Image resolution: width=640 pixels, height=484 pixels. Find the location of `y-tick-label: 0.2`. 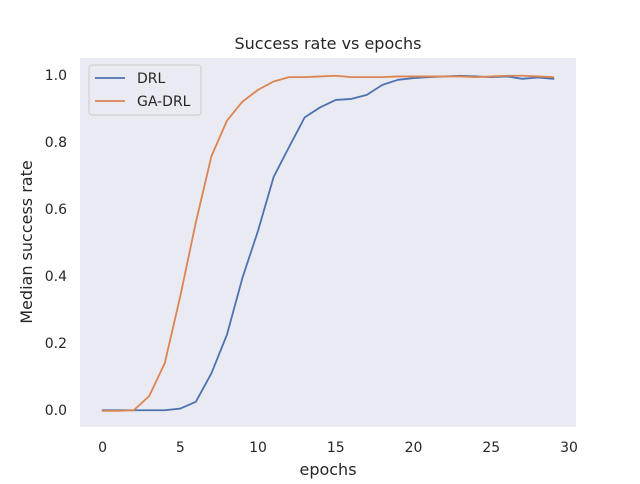

y-tick-label: 0.2 is located at coordinates (56, 344).